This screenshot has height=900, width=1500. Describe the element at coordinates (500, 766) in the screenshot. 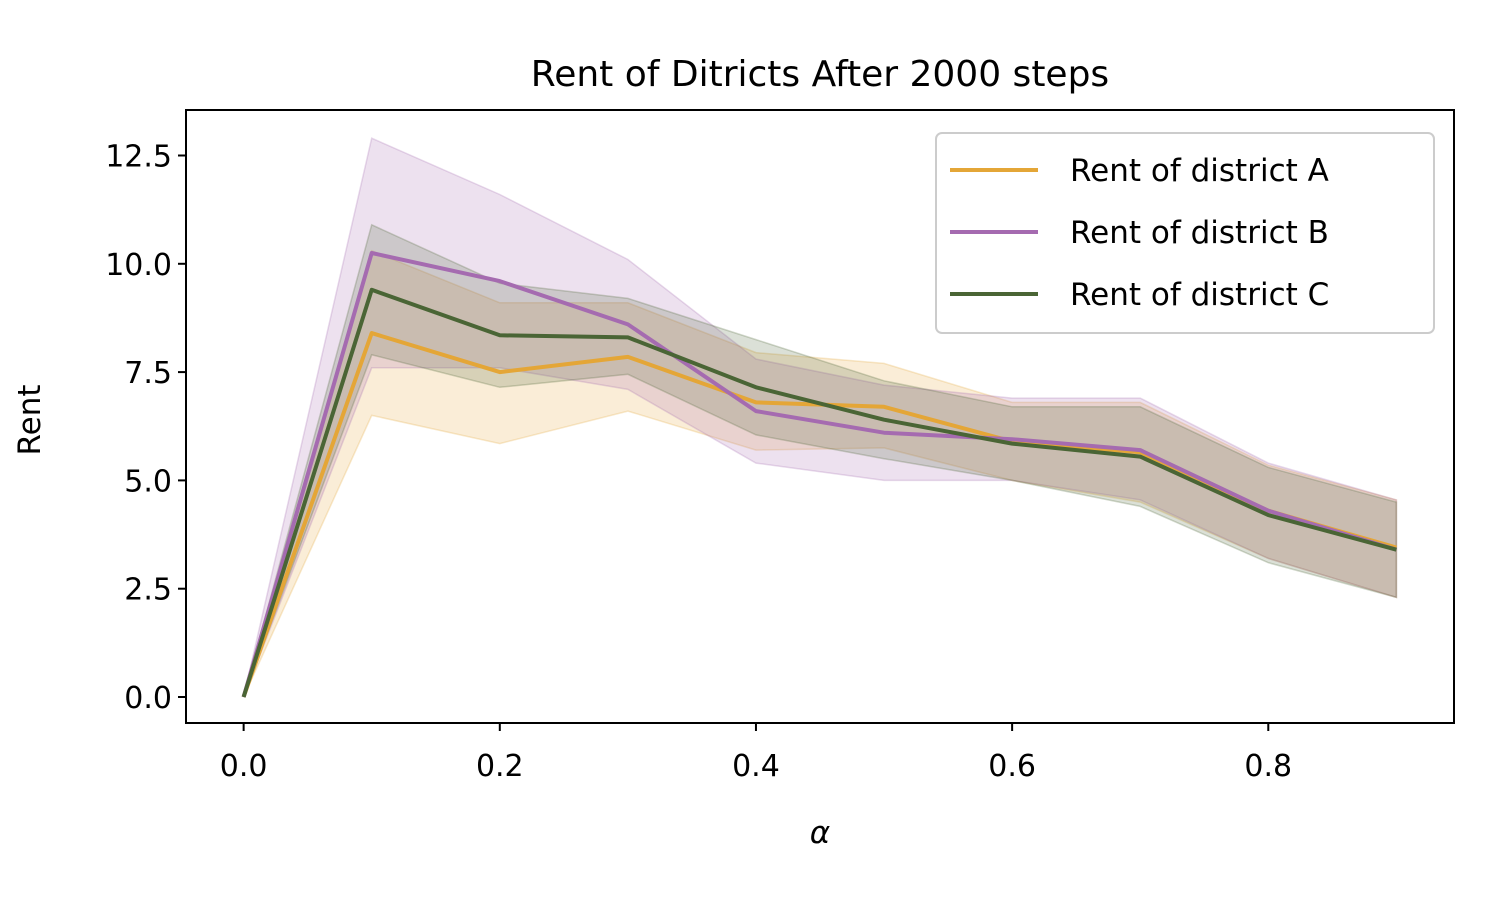

I see `x-tick-label: 0.2` at that location.